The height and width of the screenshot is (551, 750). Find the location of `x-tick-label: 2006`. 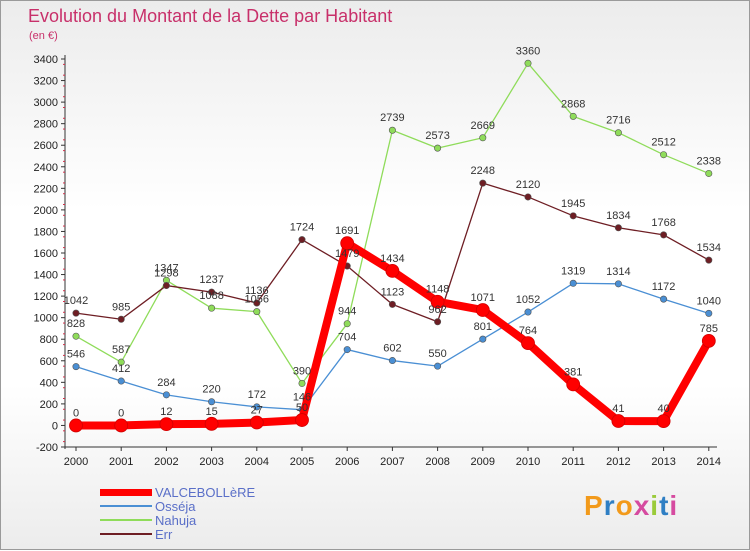

x-tick-label: 2006 is located at coordinates (347, 462).